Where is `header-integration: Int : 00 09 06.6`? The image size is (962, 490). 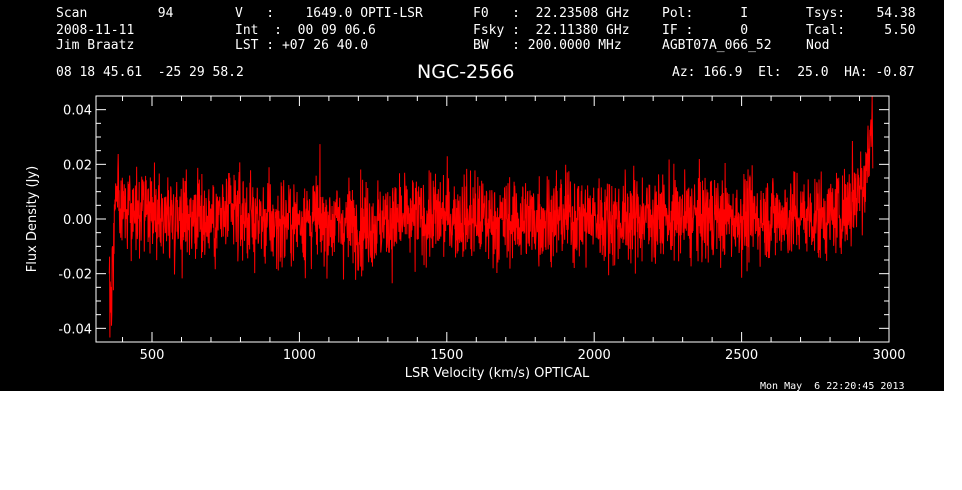 header-integration: Int : 00 09 06.6 is located at coordinates (305, 30).